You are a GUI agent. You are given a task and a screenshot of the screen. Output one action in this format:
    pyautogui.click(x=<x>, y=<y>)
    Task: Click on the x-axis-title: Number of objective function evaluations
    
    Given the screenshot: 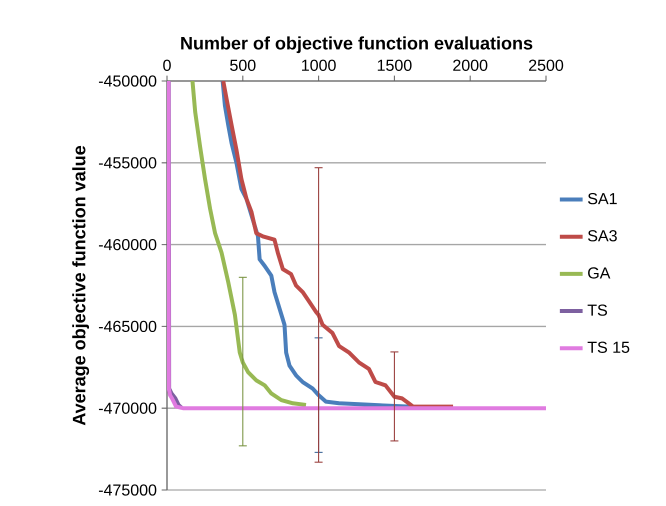 What is the action you would take?
    pyautogui.click(x=356, y=45)
    